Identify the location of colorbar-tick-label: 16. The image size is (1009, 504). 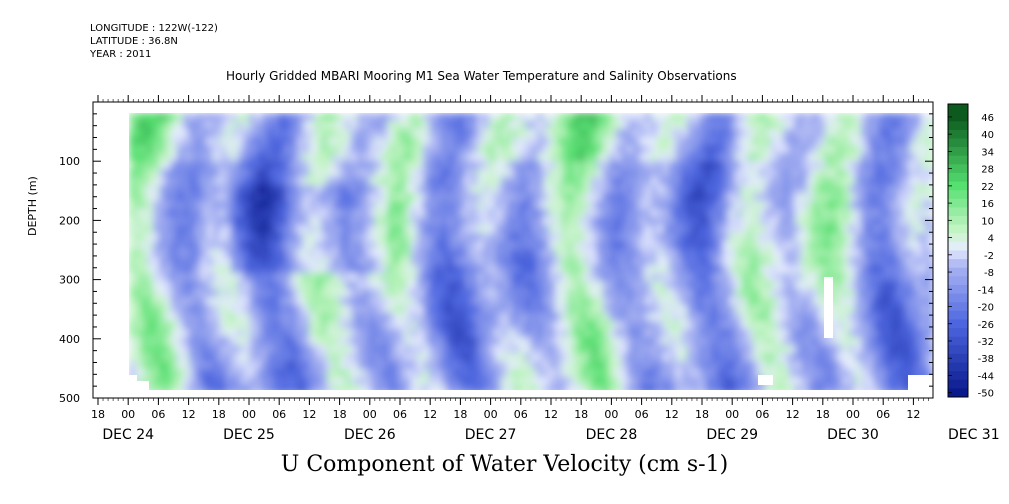
(987, 204).